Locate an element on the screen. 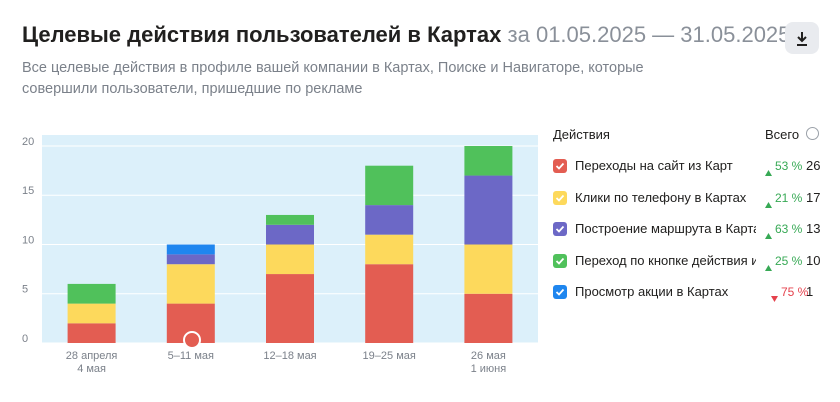  legend-label: Построение маршрута в Картах is located at coordinates (665, 228).